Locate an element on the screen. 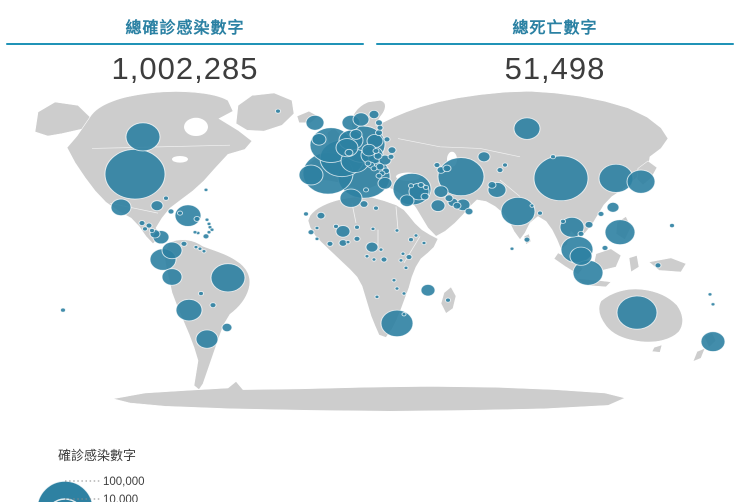 This screenshot has width=740, height=502. country-bubble-afghanistan is located at coordinates (492, 185).